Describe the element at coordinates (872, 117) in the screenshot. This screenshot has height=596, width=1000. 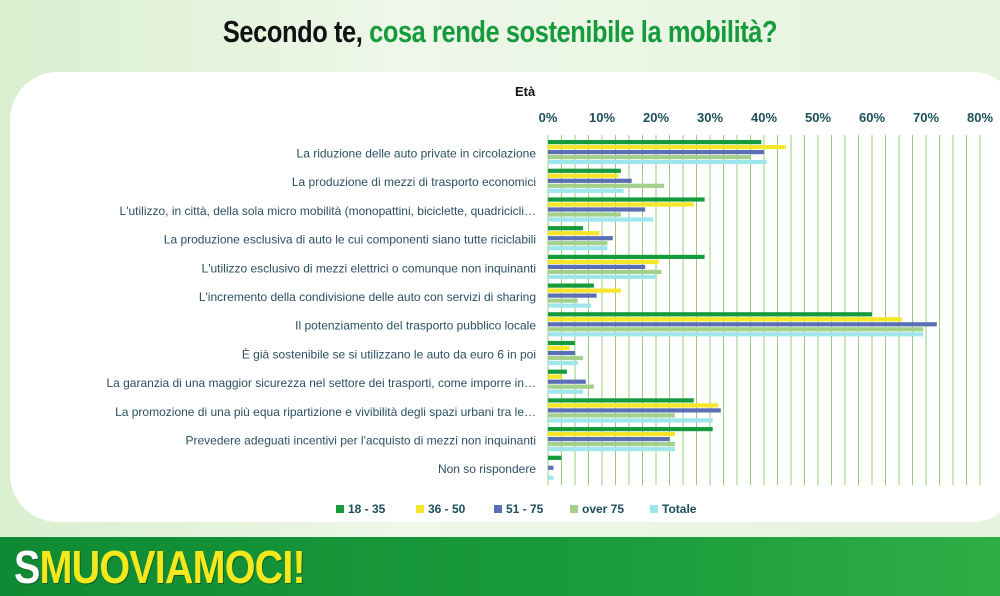
I see `x-tick-label: 60%` at that location.